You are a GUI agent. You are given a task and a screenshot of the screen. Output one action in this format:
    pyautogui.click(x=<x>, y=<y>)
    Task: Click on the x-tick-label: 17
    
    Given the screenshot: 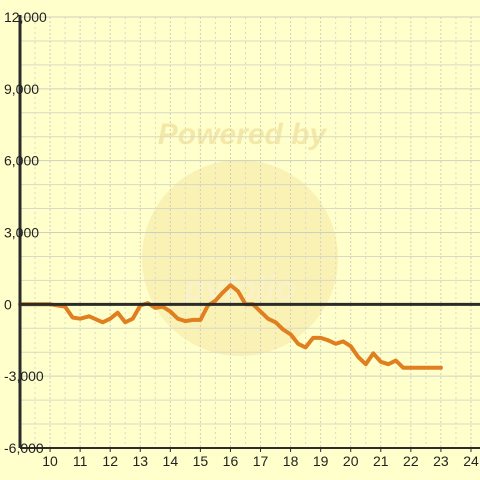 What is the action you would take?
    pyautogui.click(x=261, y=461)
    